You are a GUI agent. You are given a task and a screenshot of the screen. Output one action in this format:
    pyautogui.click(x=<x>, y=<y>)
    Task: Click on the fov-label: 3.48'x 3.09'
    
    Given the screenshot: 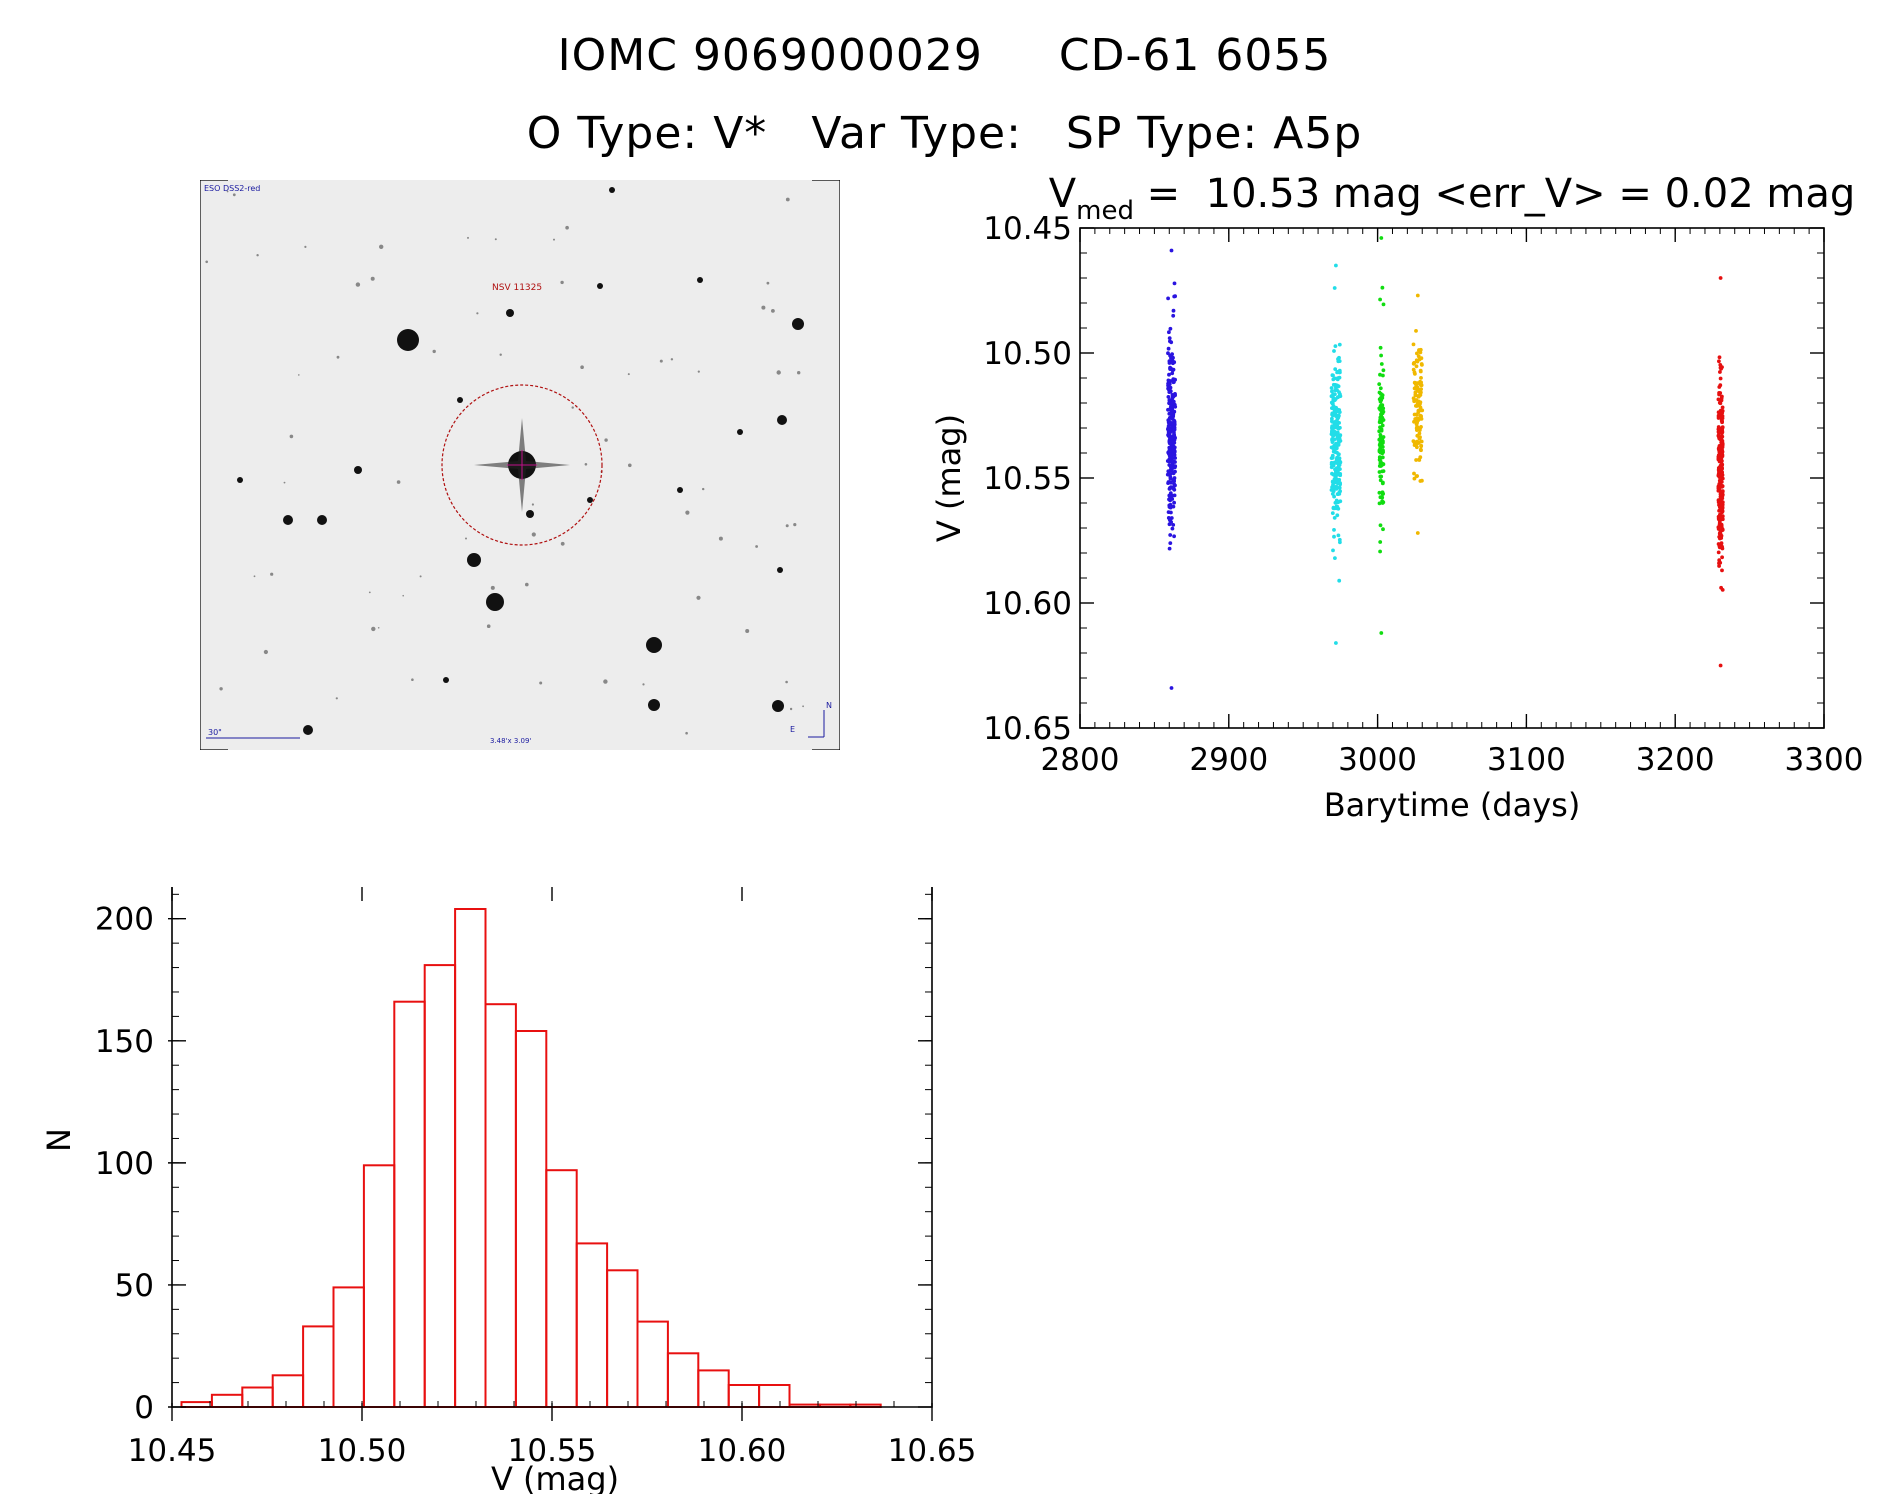 What is the action you would take?
    pyautogui.click(x=510, y=741)
    